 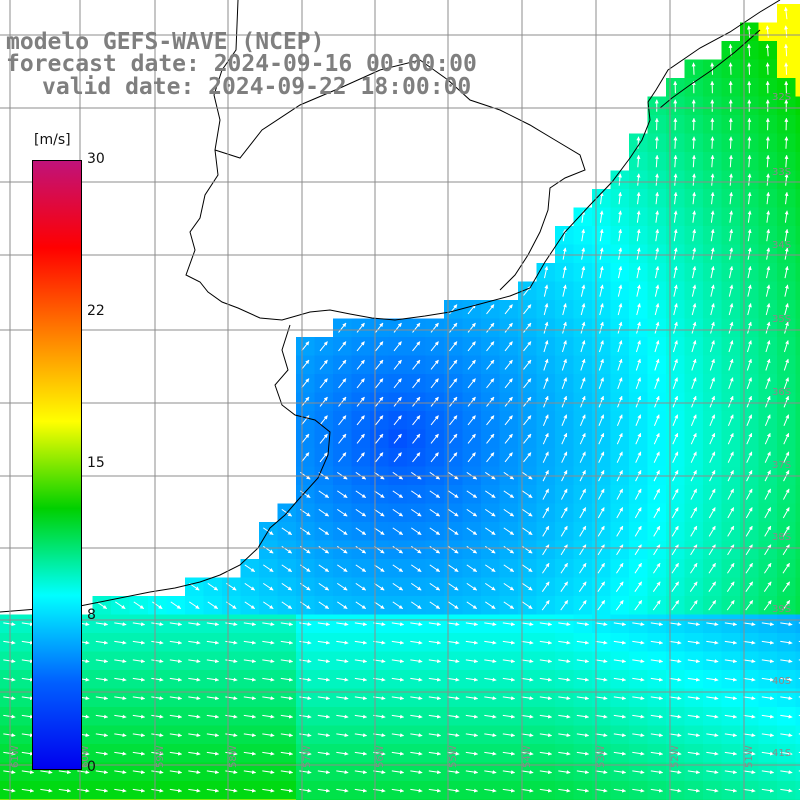 I want to click on longitude-label: 61W, so click(x=15, y=756).